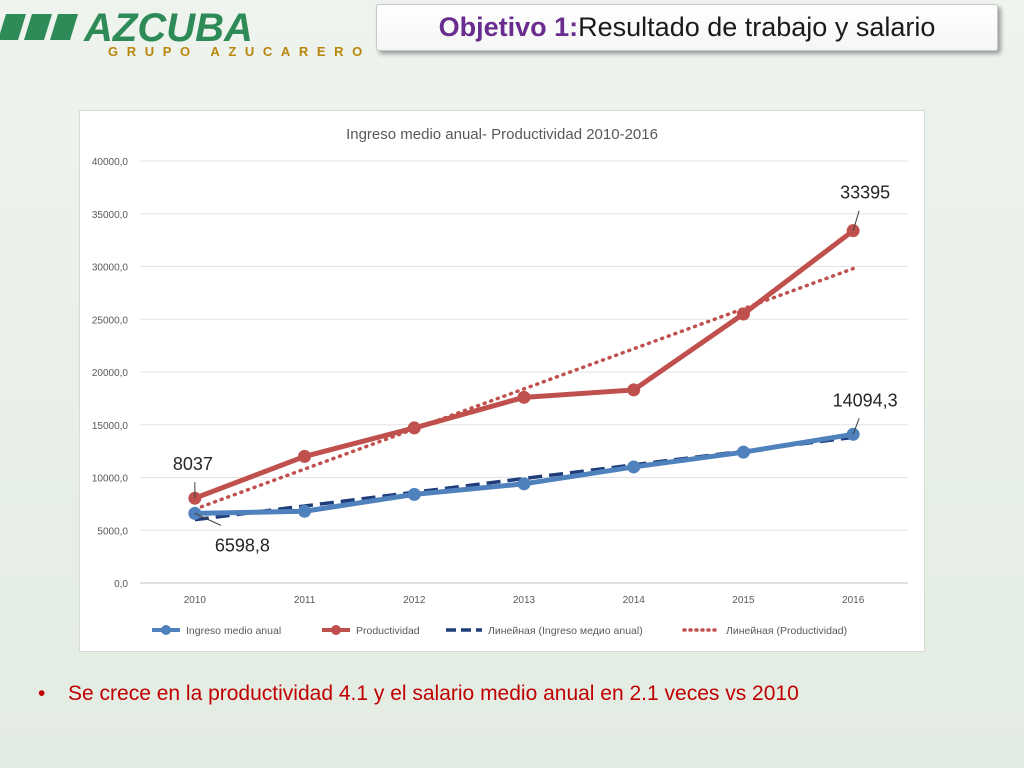 The height and width of the screenshot is (768, 1024). Describe the element at coordinates (524, 600) in the screenshot. I see `x-tick-label: 2013` at that location.